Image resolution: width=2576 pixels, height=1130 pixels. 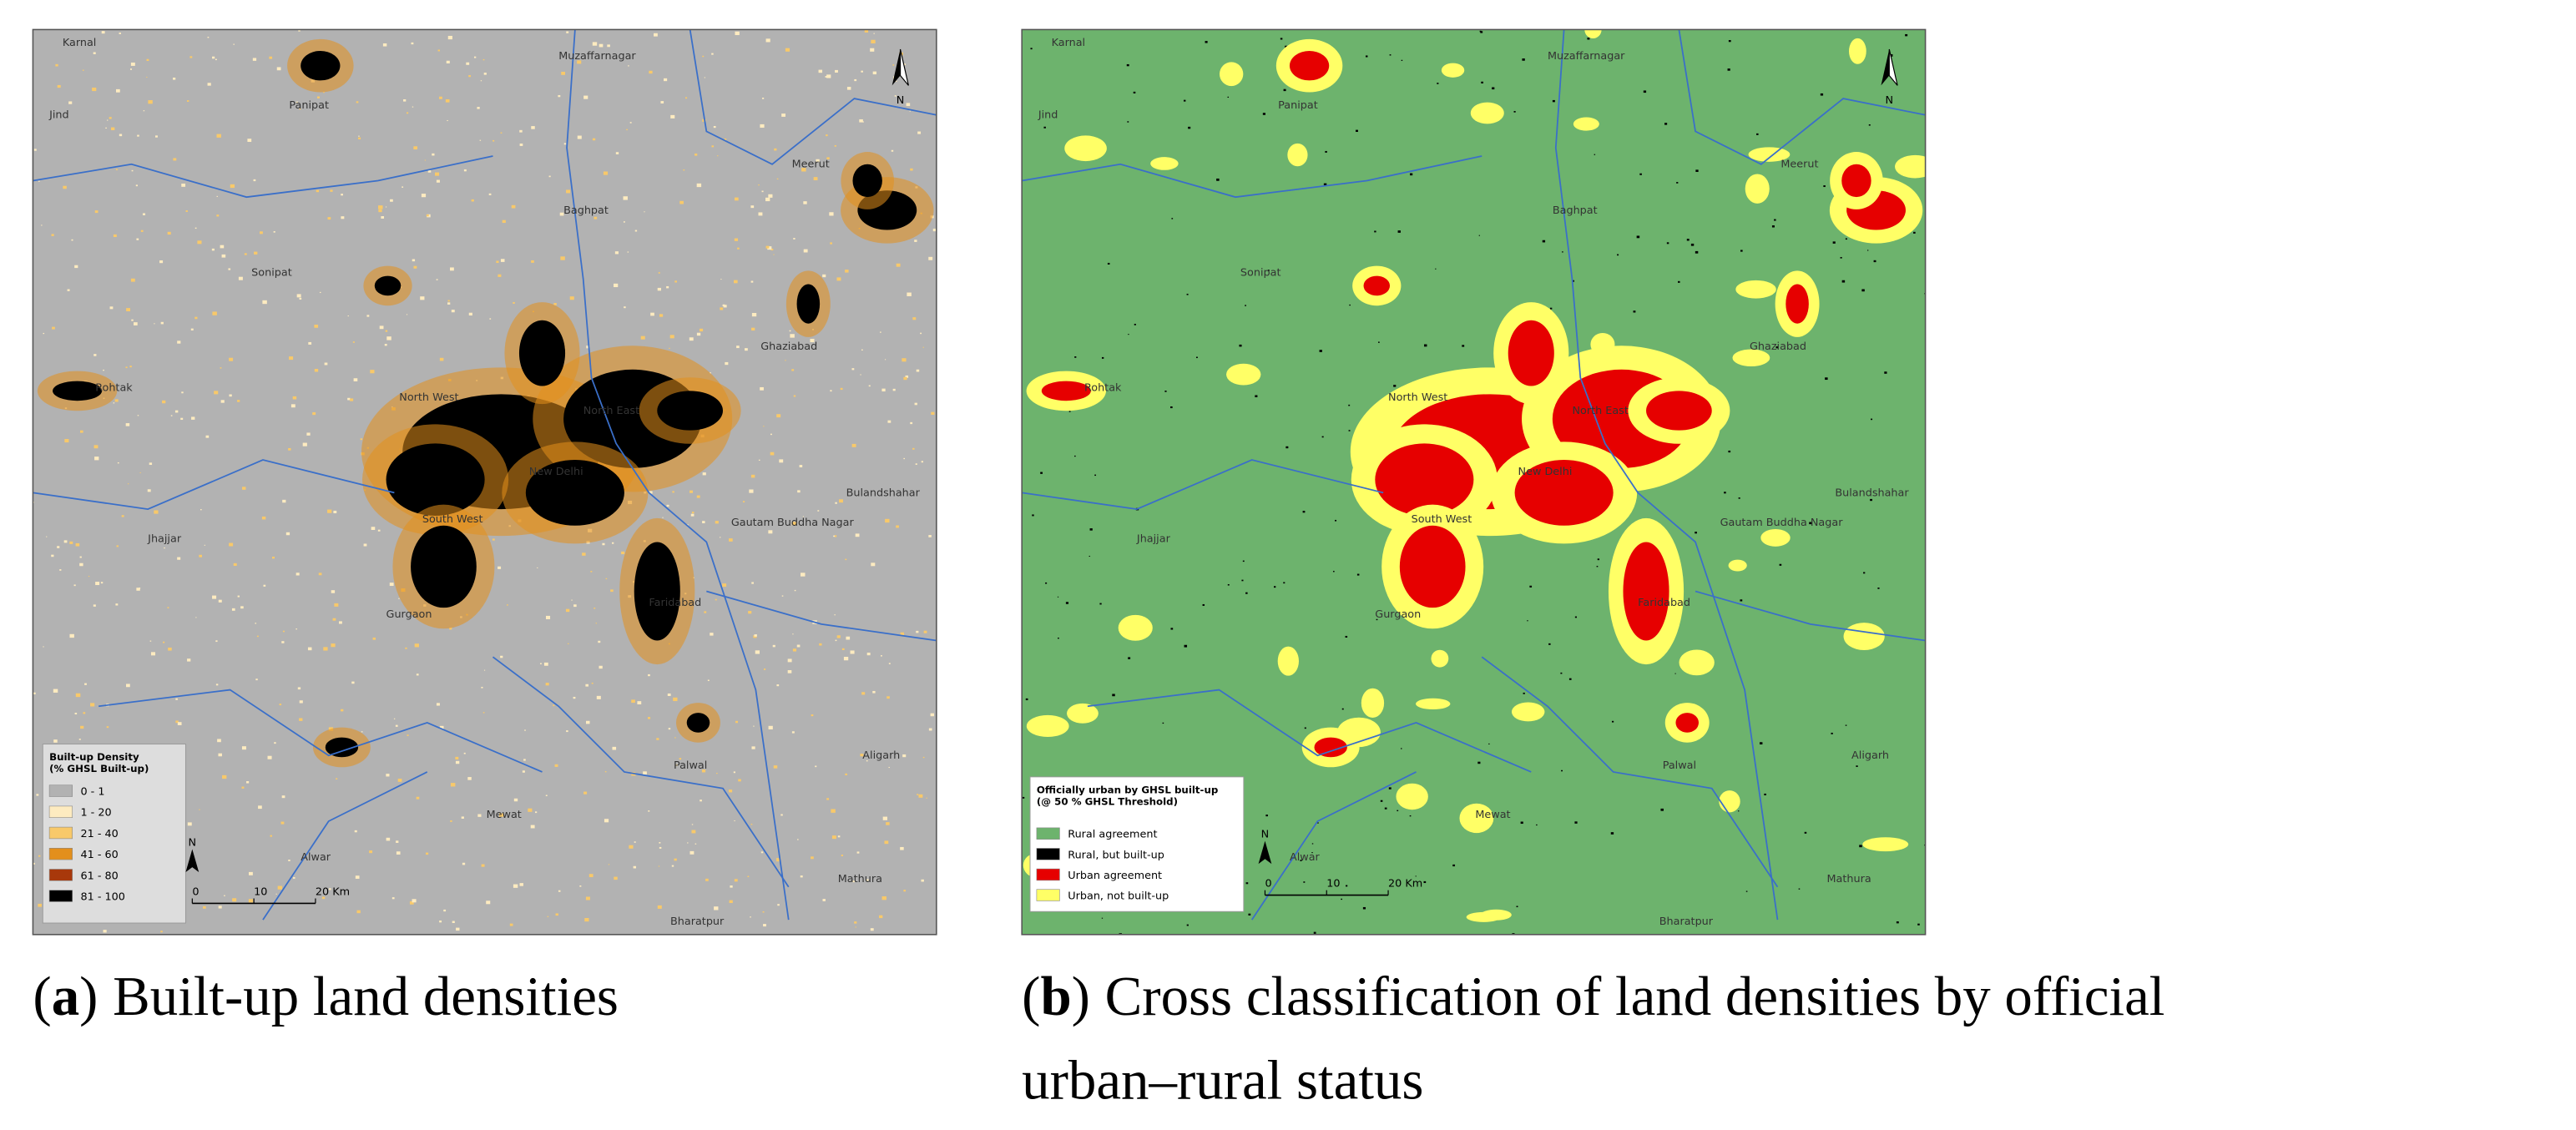 What do you see at coordinates (1297, 155) in the screenshot?
I see `urban-patch` at bounding box center [1297, 155].